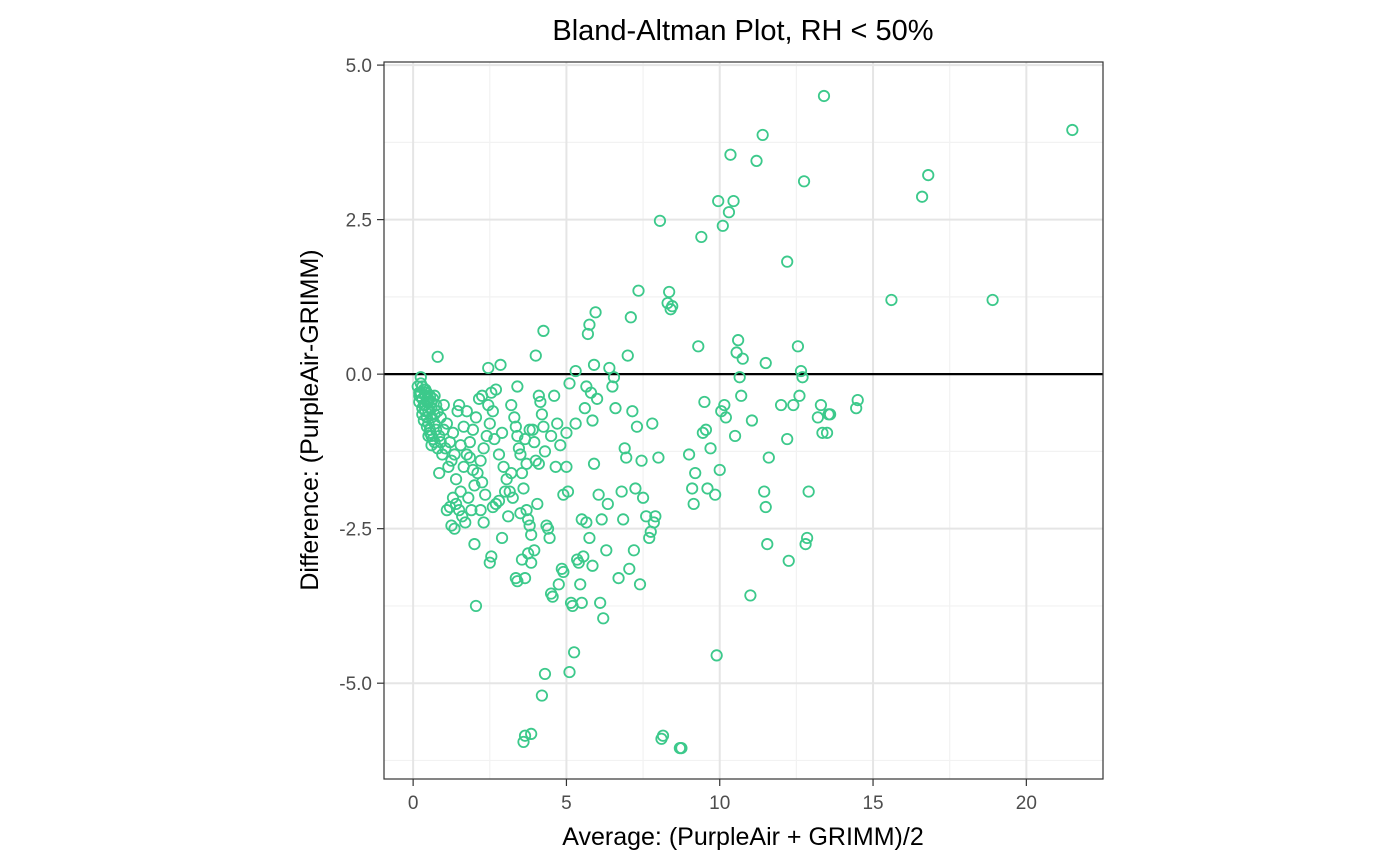 The image size is (1400, 865). What do you see at coordinates (359, 375) in the screenshot?
I see `y-tick-label: 0.0` at bounding box center [359, 375].